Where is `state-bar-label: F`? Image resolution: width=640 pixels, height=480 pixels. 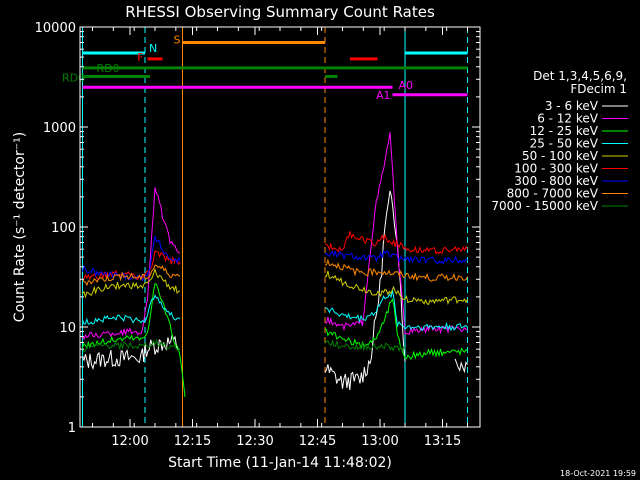
state-bar-label: F is located at coordinates (140, 57).